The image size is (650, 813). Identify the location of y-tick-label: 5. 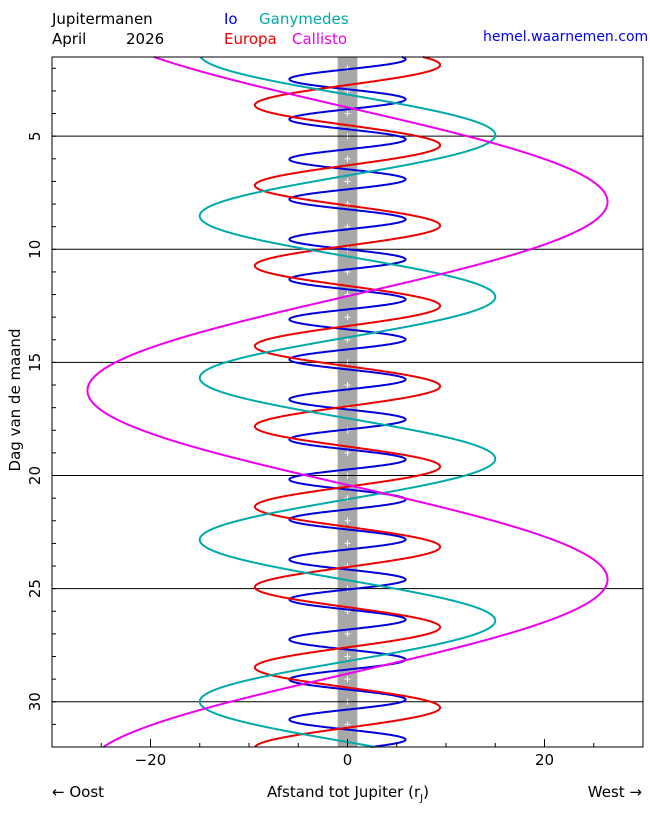
(35, 136).